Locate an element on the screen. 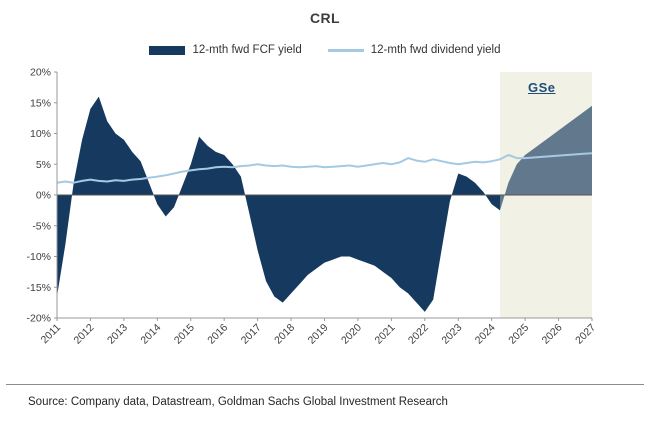  forecast-gse-label: GSe is located at coordinates (542, 87).